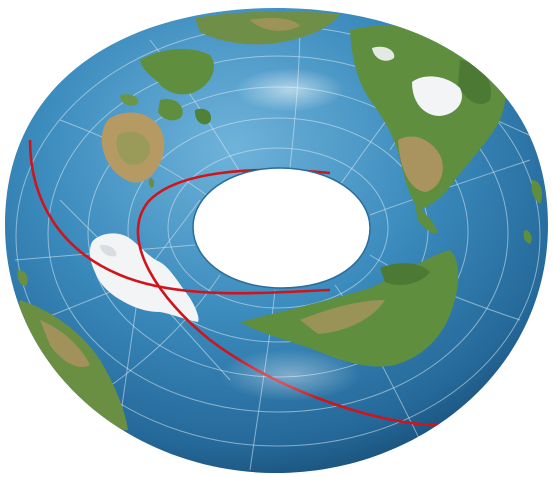 The image size is (553, 477). What do you see at coordinates (437, 96) in the screenshot?
I see `greenland-ice` at bounding box center [437, 96].